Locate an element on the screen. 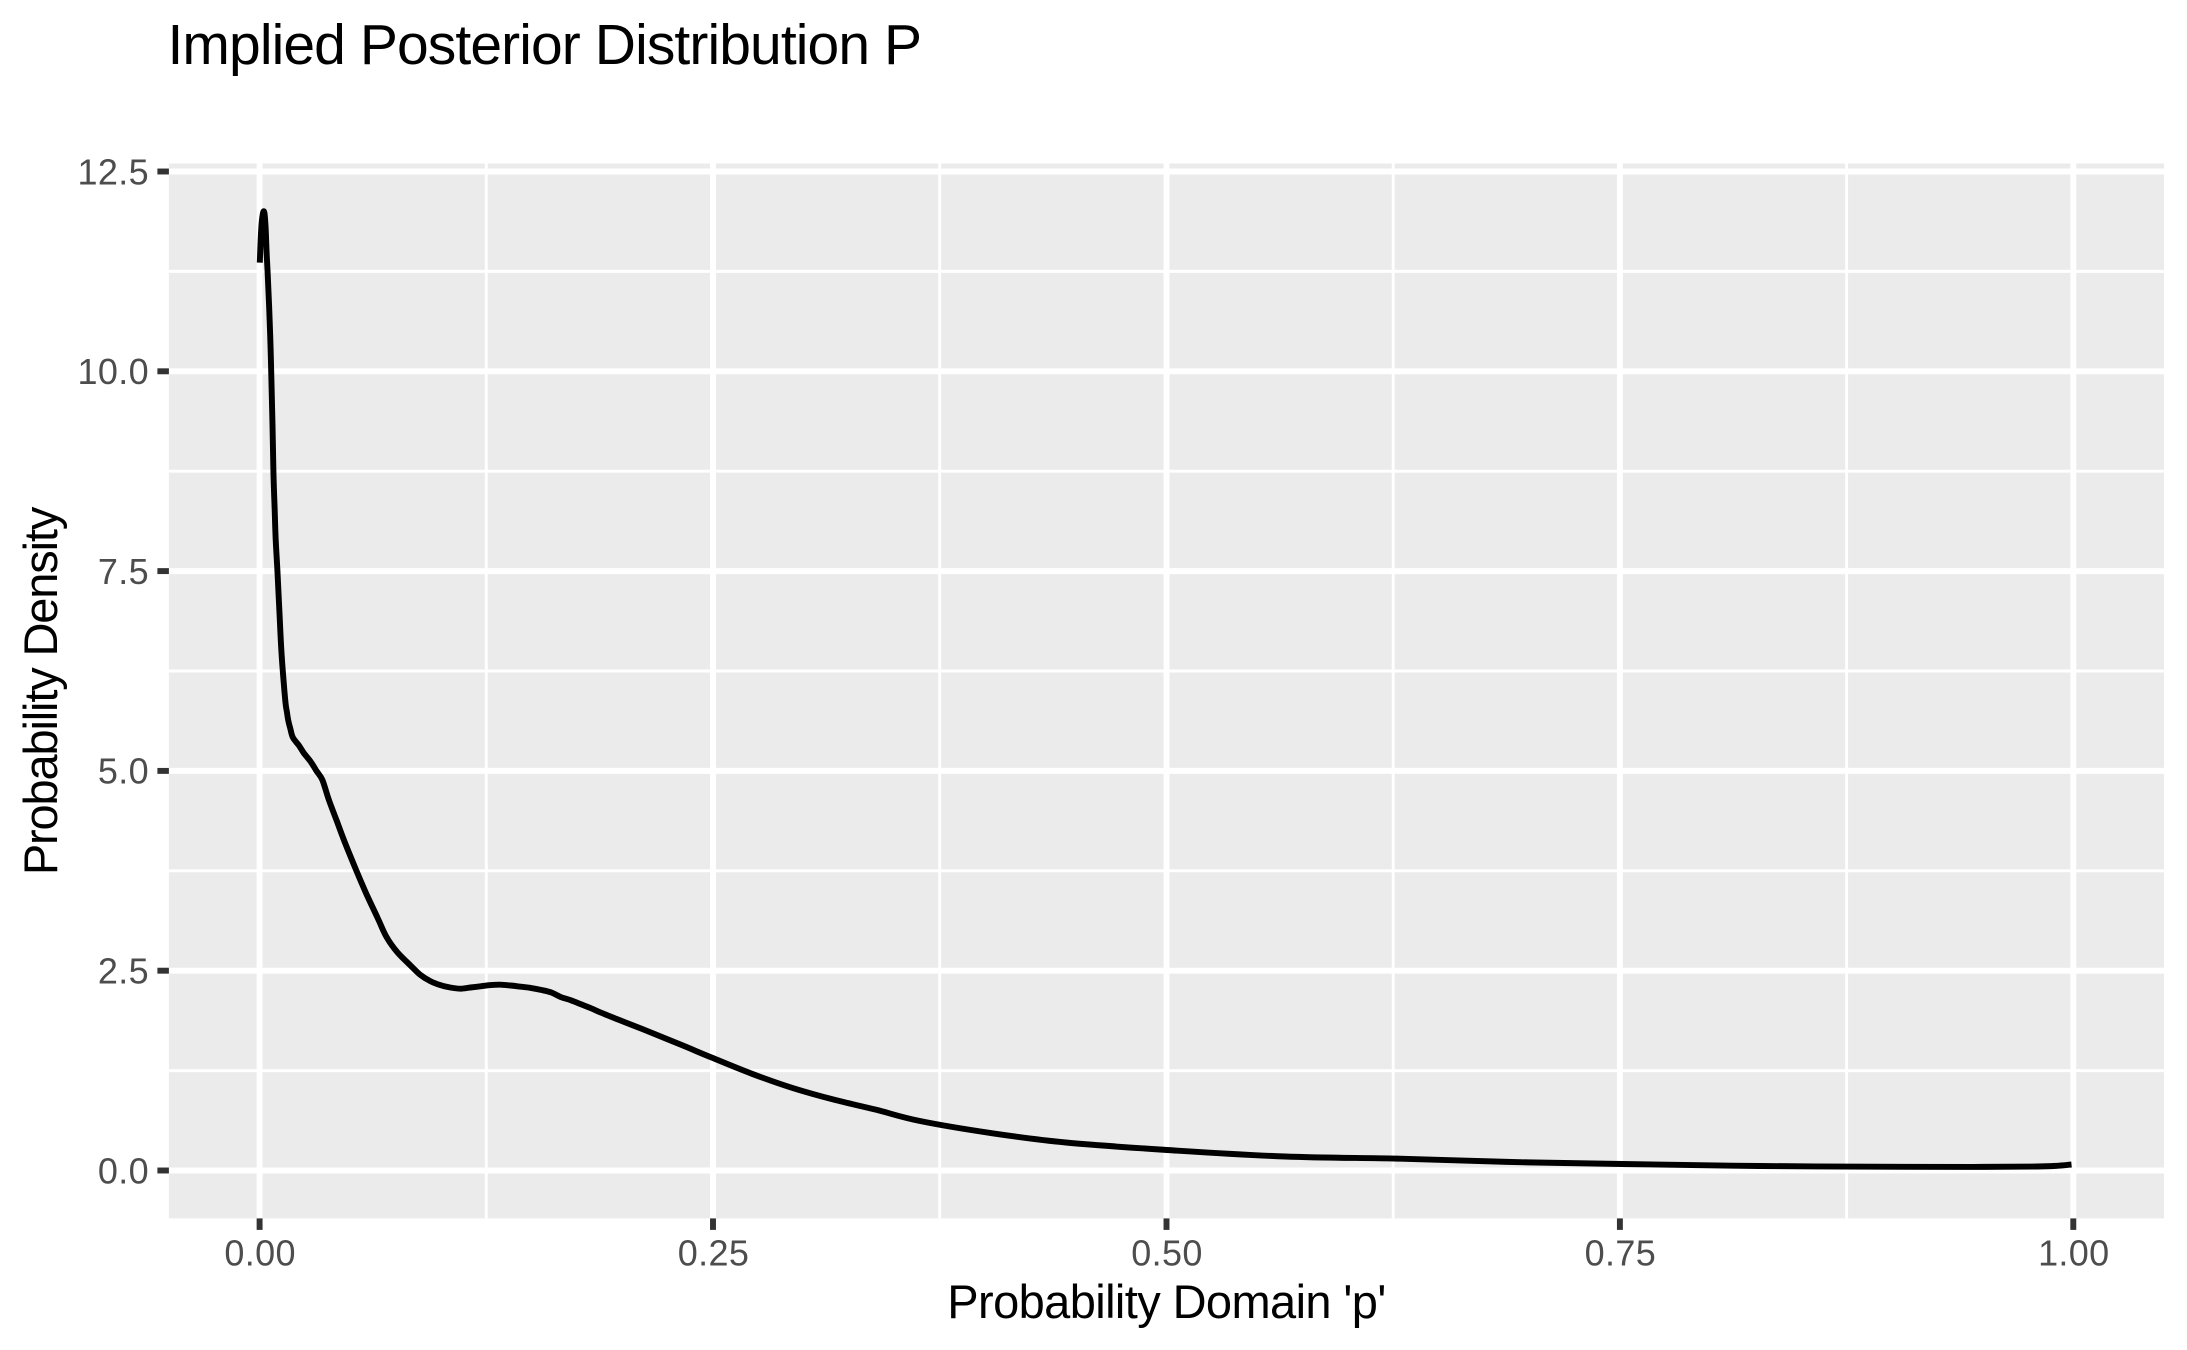 Image resolution: width=2187 pixels, height=1350 pixels. svg-text: Probability Density is located at coordinates (40, 690).